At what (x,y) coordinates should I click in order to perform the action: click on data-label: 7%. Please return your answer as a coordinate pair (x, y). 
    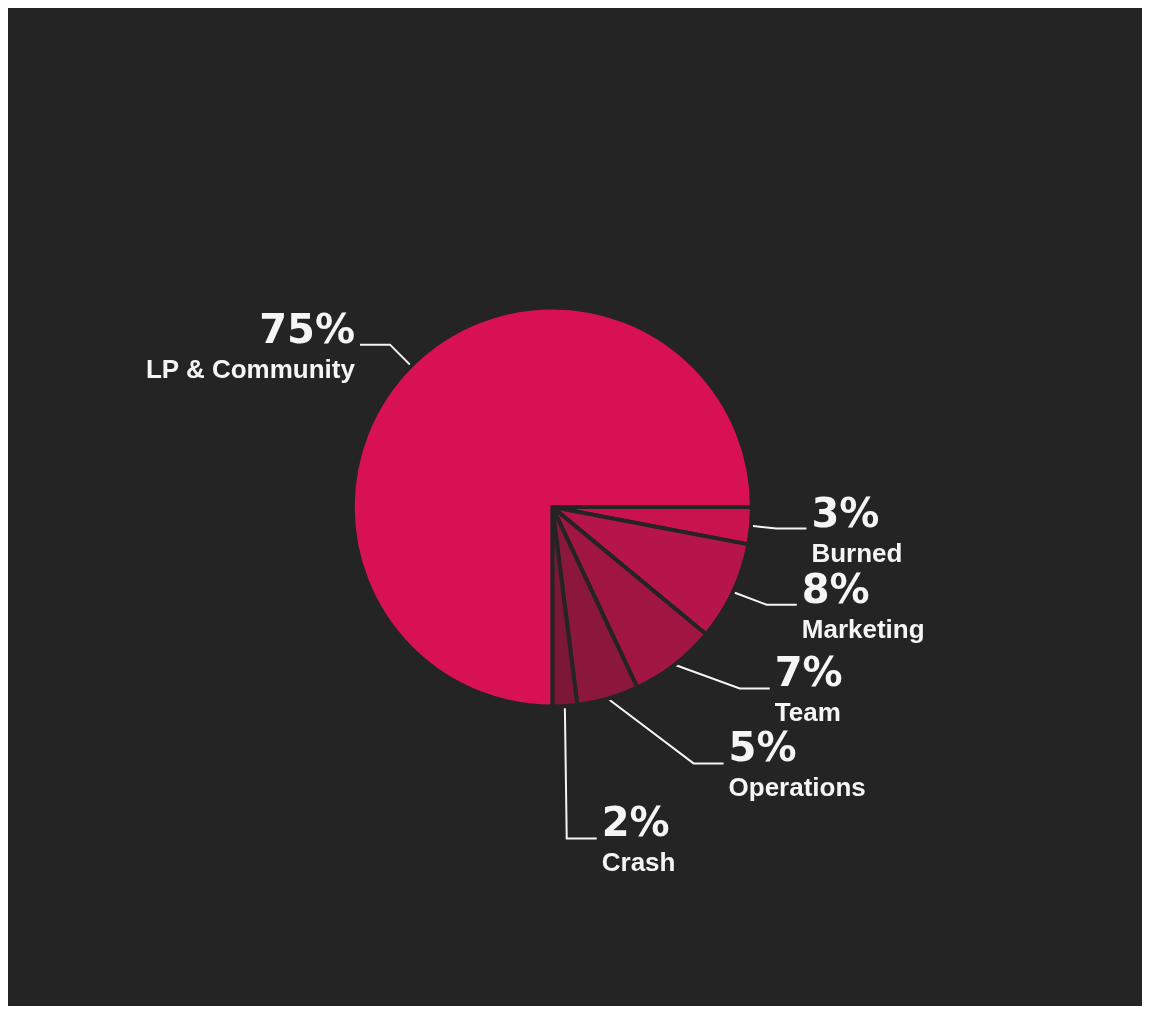
    Looking at the image, I should click on (808, 672).